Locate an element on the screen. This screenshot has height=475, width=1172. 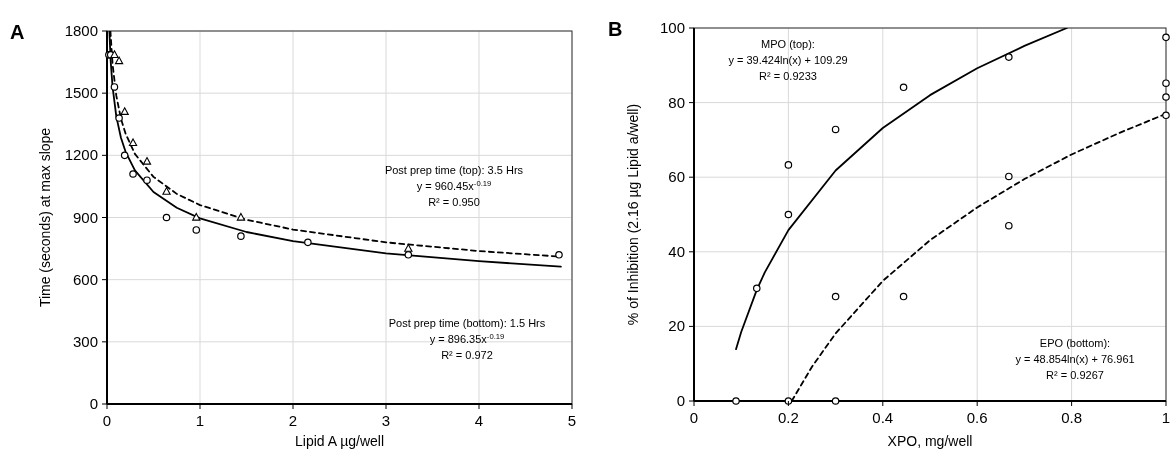
y-axis-title: % of Inhibition (2.16 µg Lipid a/well) is located at coordinates (633, 214).